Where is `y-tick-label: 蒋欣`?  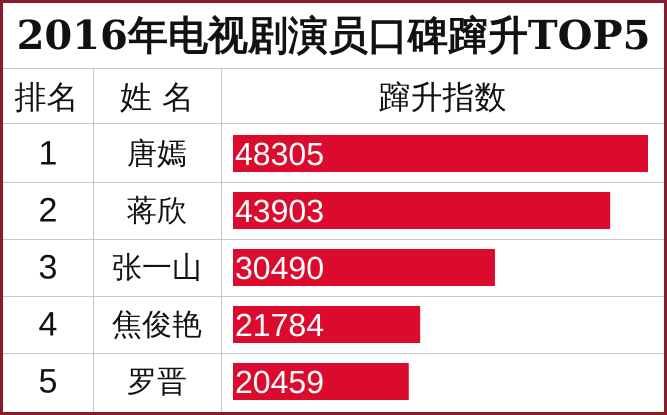 y-tick-label: 蒋欣 is located at coordinates (157, 211).